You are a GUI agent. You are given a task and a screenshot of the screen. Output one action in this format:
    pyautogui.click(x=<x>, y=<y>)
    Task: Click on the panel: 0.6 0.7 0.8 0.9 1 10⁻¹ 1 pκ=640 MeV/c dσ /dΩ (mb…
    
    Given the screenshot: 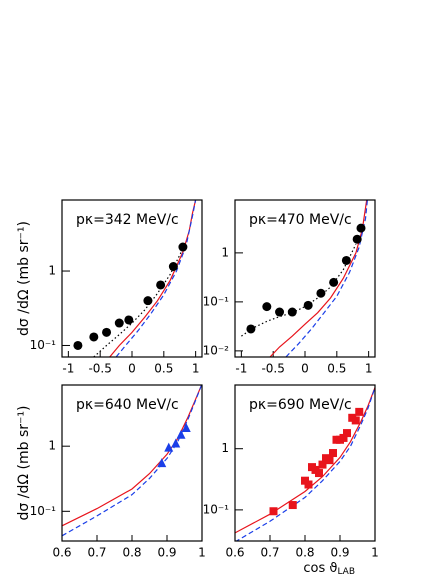 What is the action you would take?
    pyautogui.click(x=111, y=472)
    